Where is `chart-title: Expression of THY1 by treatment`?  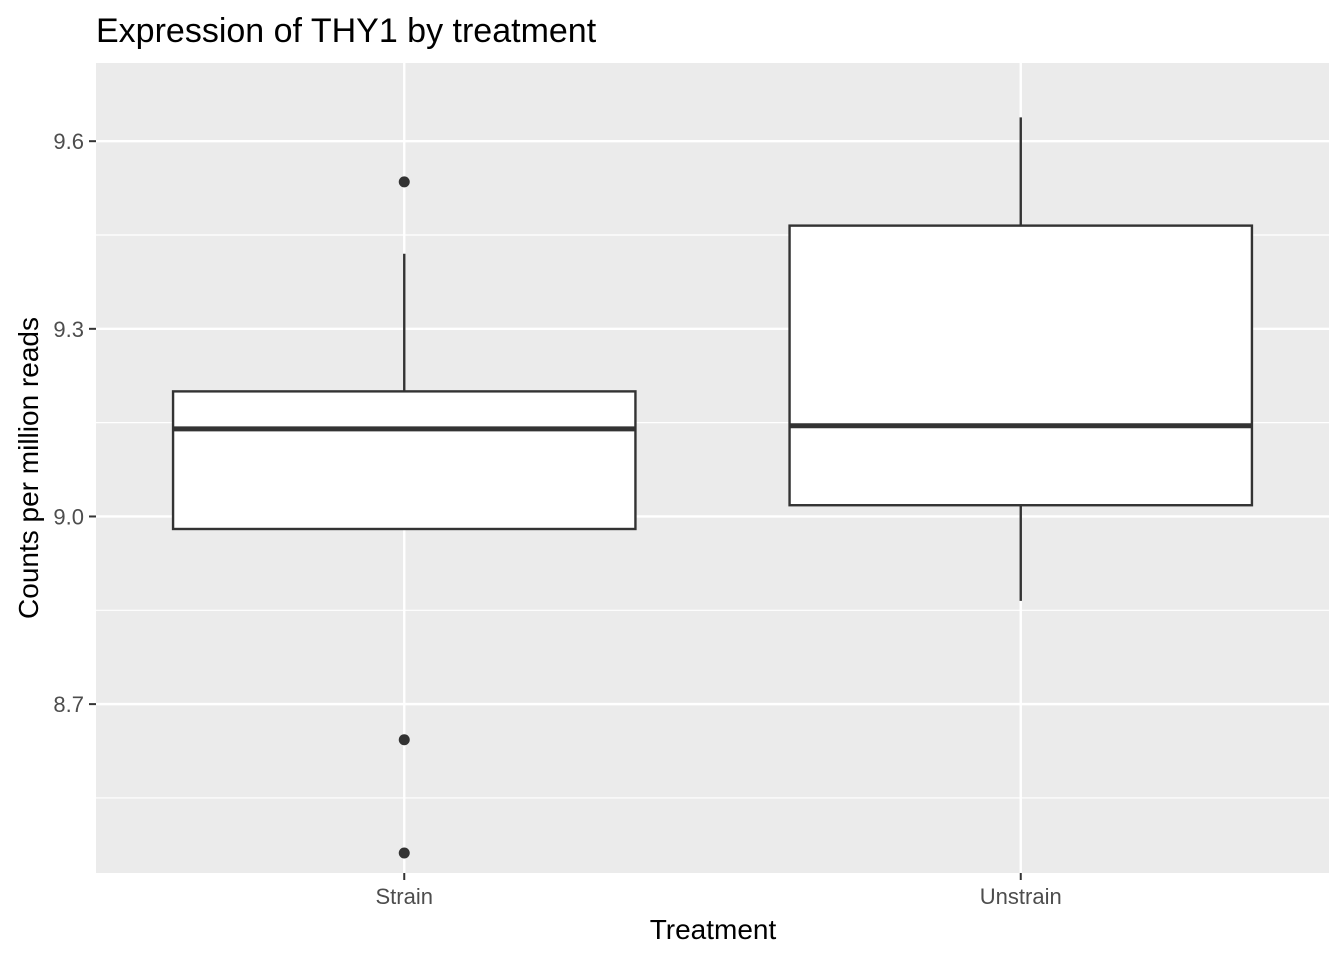
chart-title: Expression of THY1 by treatment is located at coordinates (346, 31).